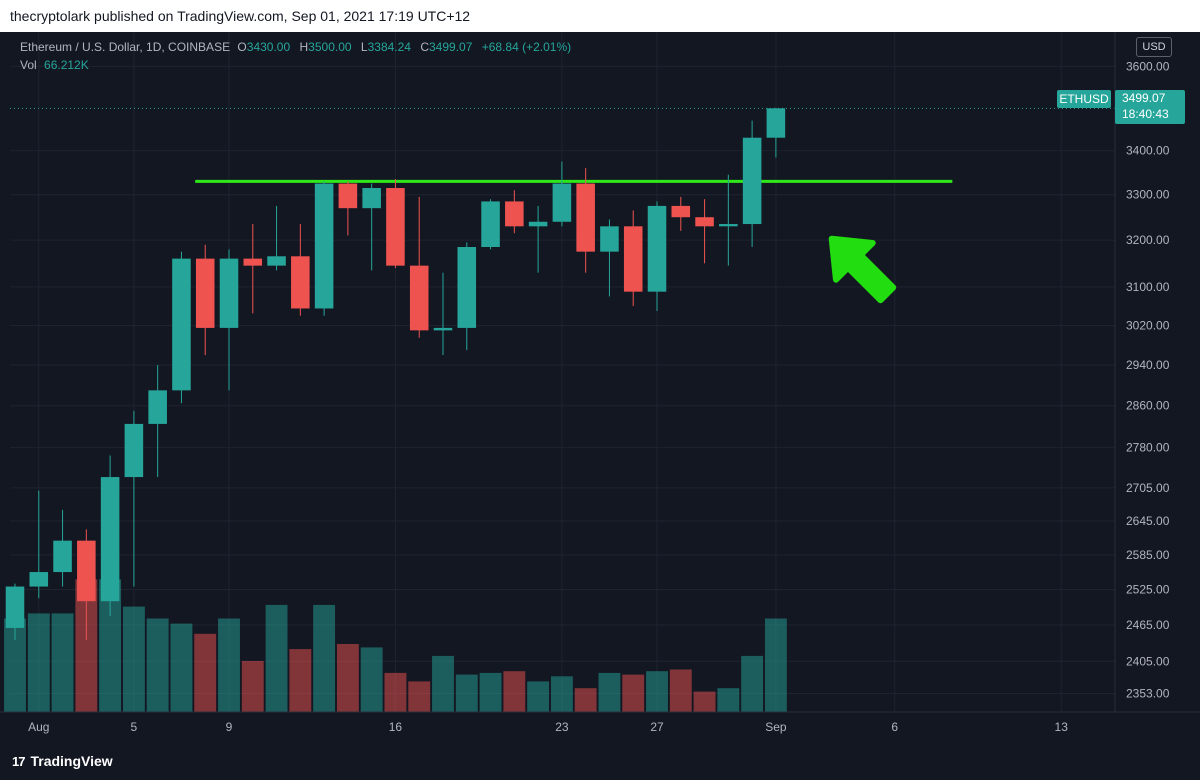 The image size is (1200, 780). Describe the element at coordinates (1148, 66) in the screenshot. I see `y-tick-label: 3600.00` at that location.